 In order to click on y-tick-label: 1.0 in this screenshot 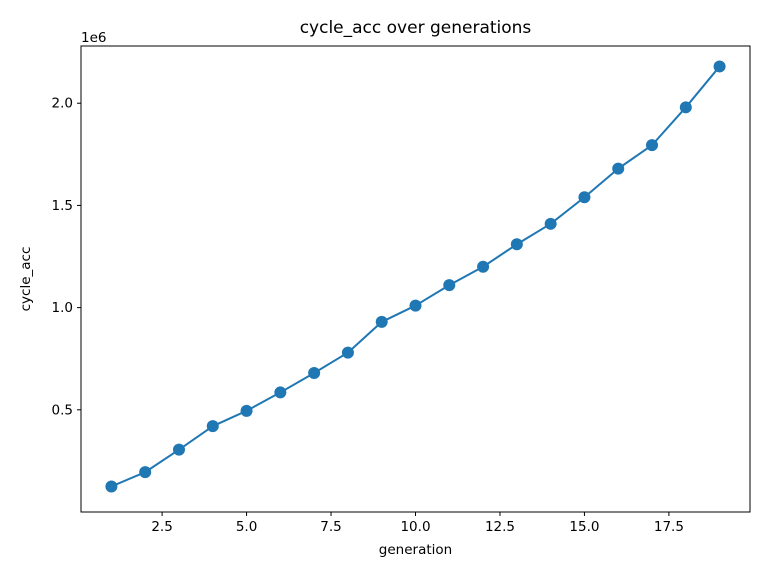, I will do `click(62, 308)`.